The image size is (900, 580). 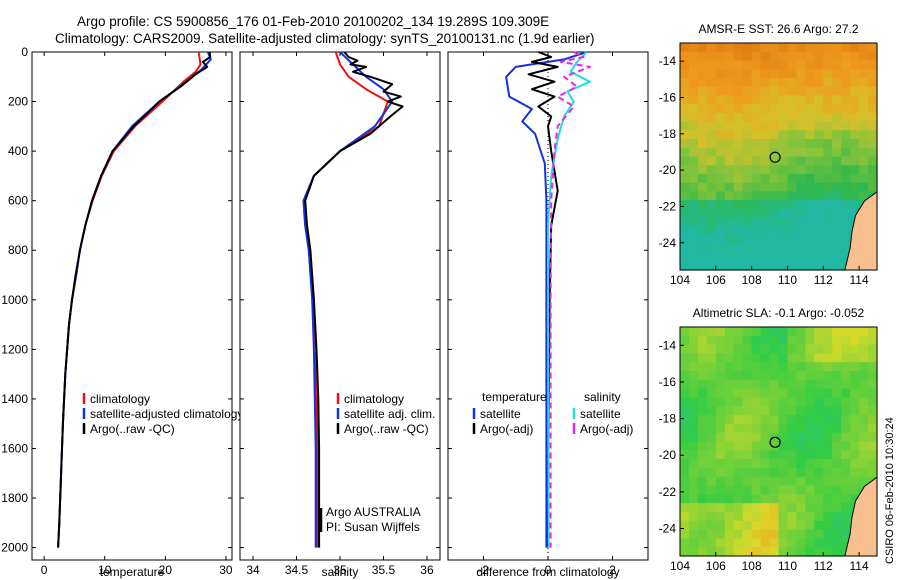 What do you see at coordinates (297, 570) in the screenshot?
I see `salinity-xtick-label: 34.5` at bounding box center [297, 570].